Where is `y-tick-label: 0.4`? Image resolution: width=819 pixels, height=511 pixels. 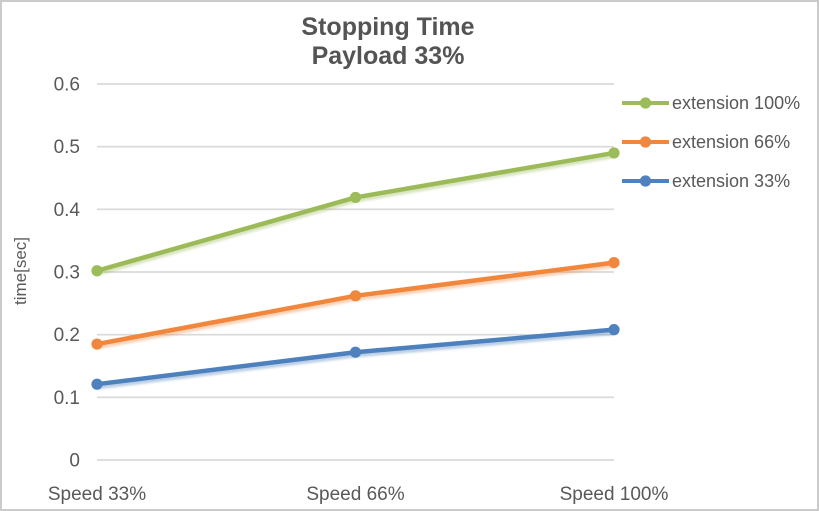
y-tick-label: 0.4 is located at coordinates (67, 210).